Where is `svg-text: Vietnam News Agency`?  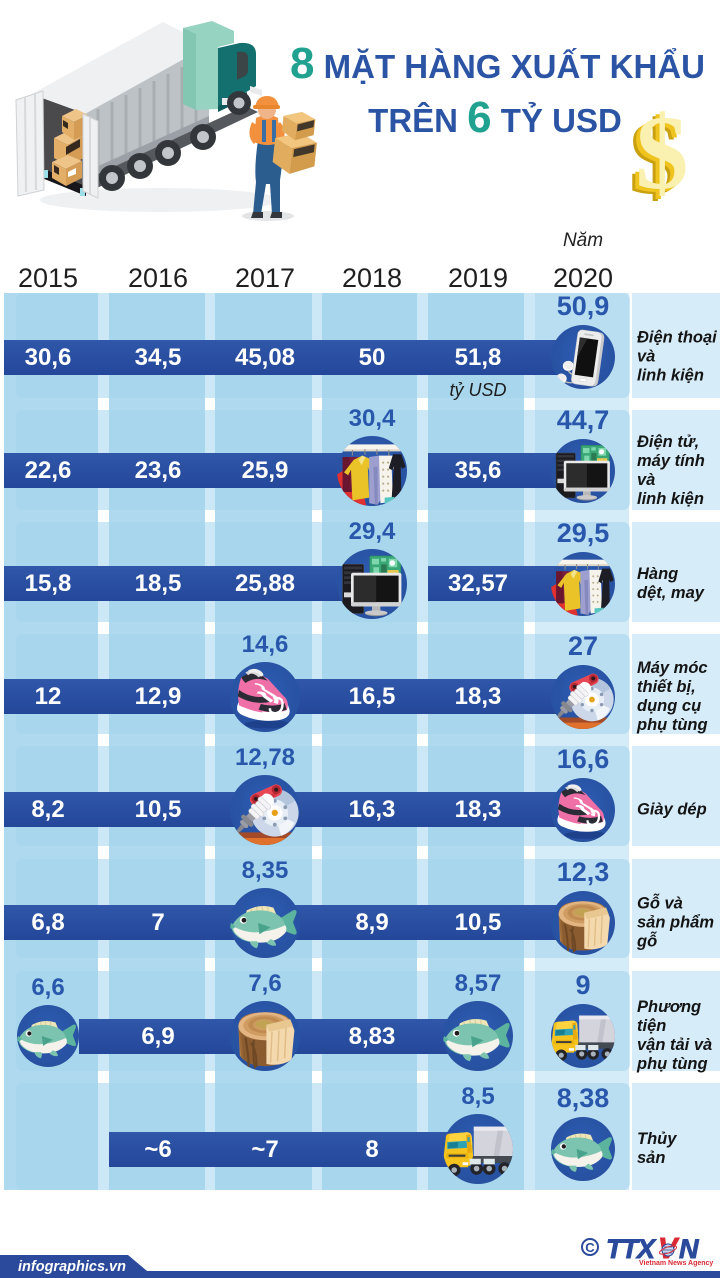
svg-text: Vietnam News Agency is located at coordinates (676, 1263).